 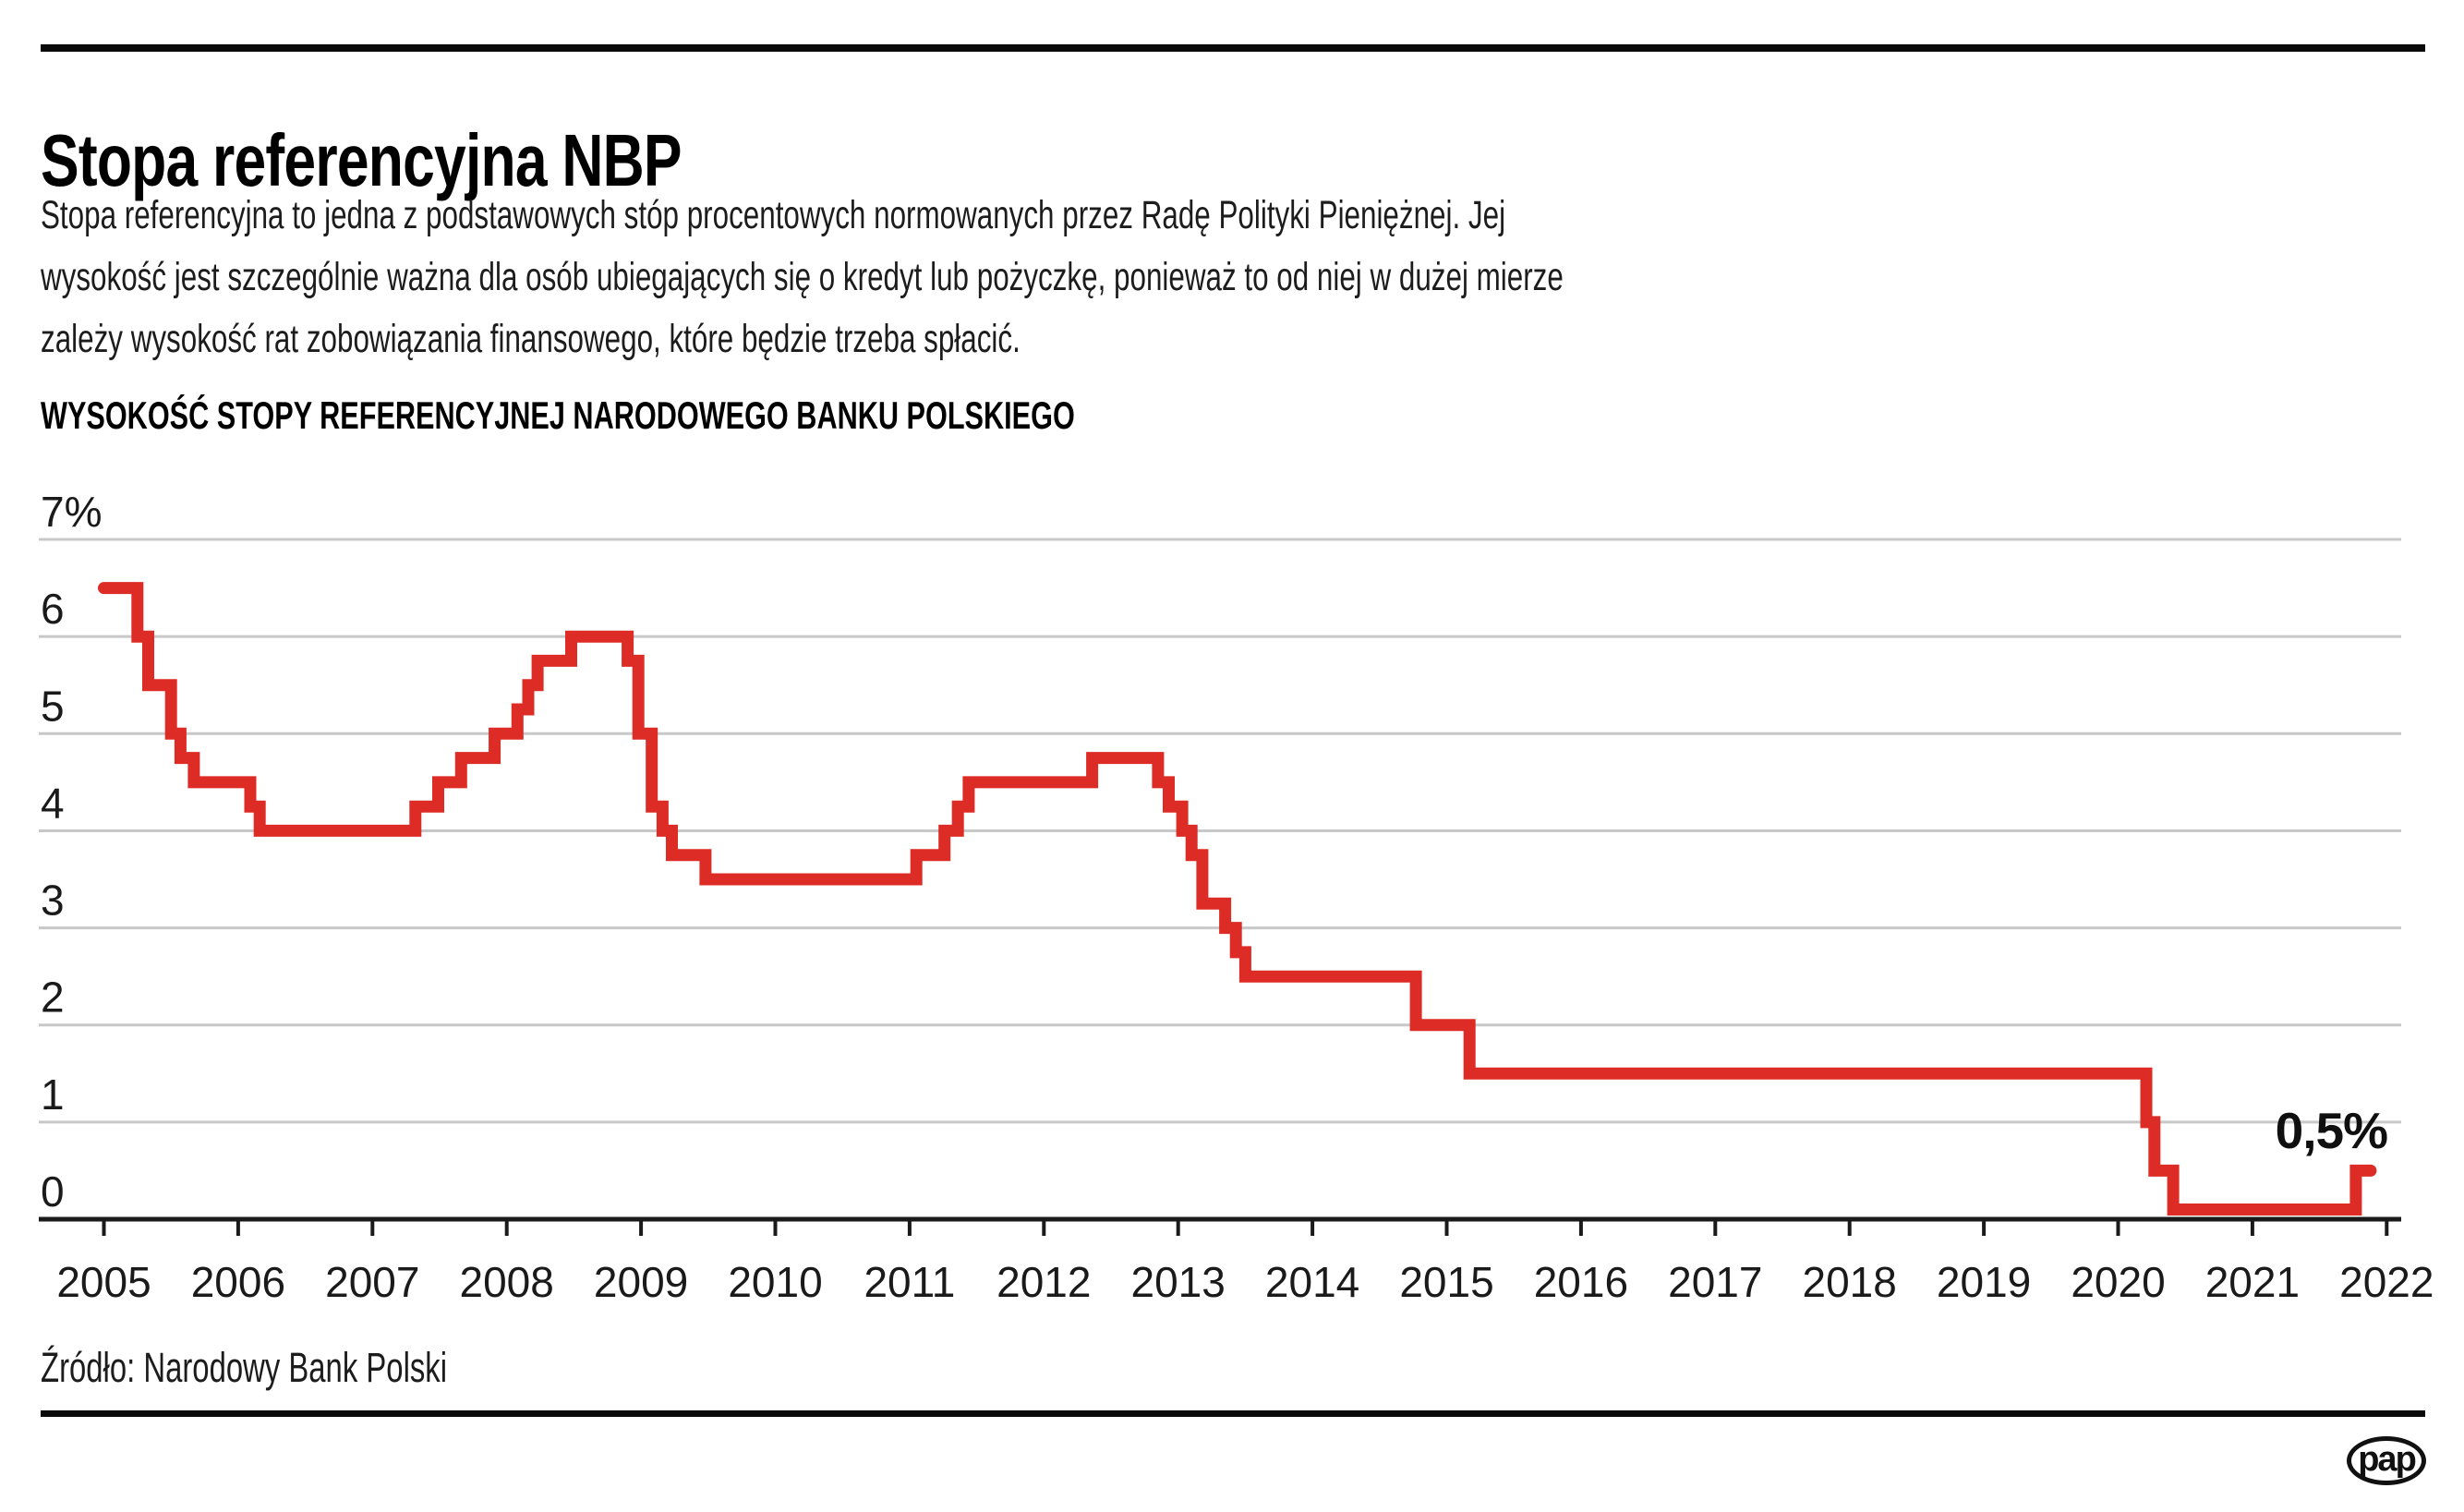 What do you see at coordinates (1446, 1282) in the screenshot?
I see `x-tick-label: 2015` at bounding box center [1446, 1282].